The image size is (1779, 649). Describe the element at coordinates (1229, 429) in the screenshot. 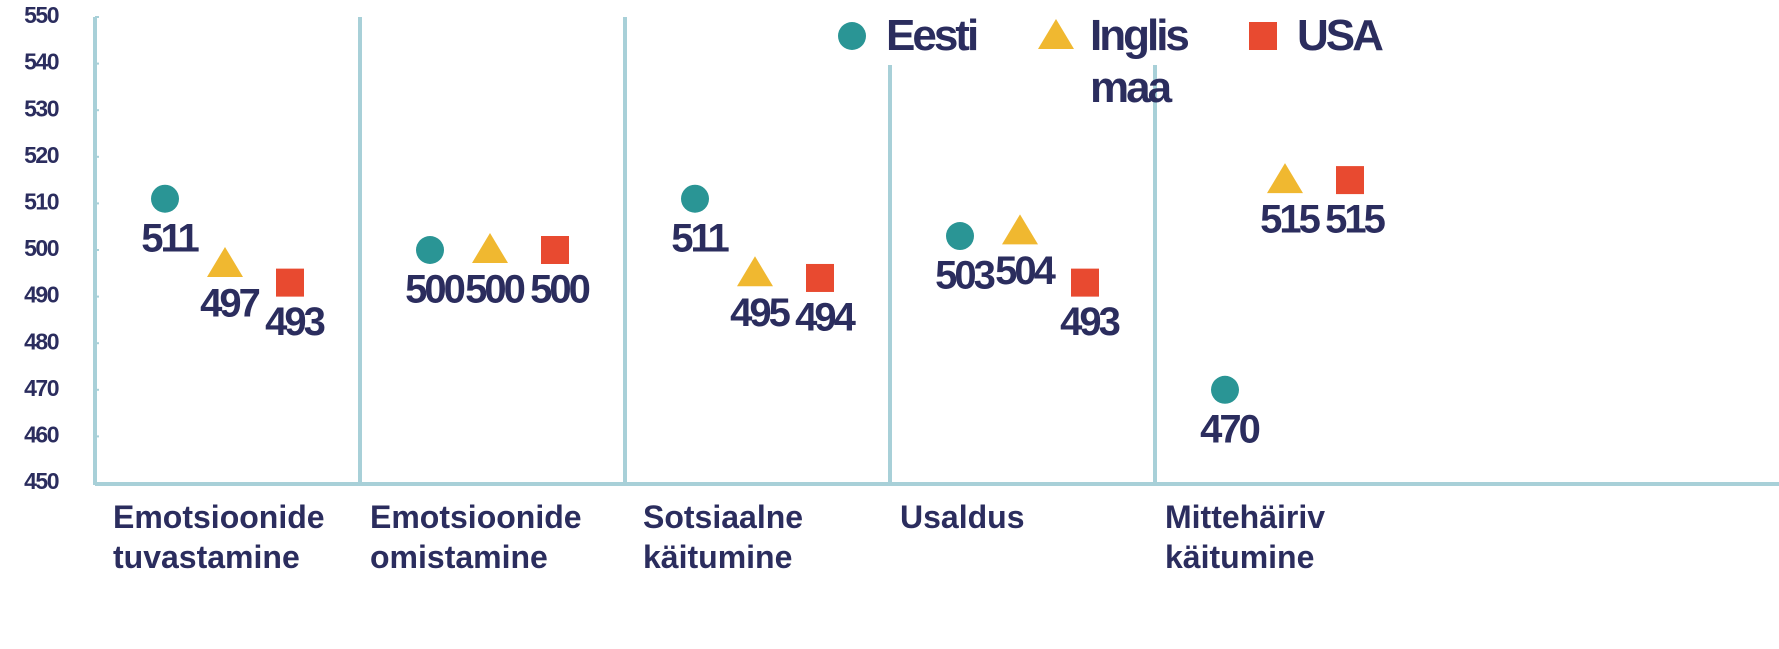

I see `data-label: 470` at that location.